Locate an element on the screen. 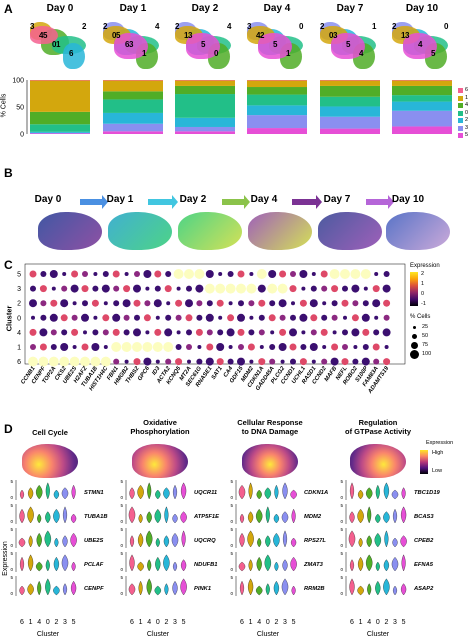 The image size is (474, 640). violin-gene-label: ASAP2 is located at coordinates (423, 589).